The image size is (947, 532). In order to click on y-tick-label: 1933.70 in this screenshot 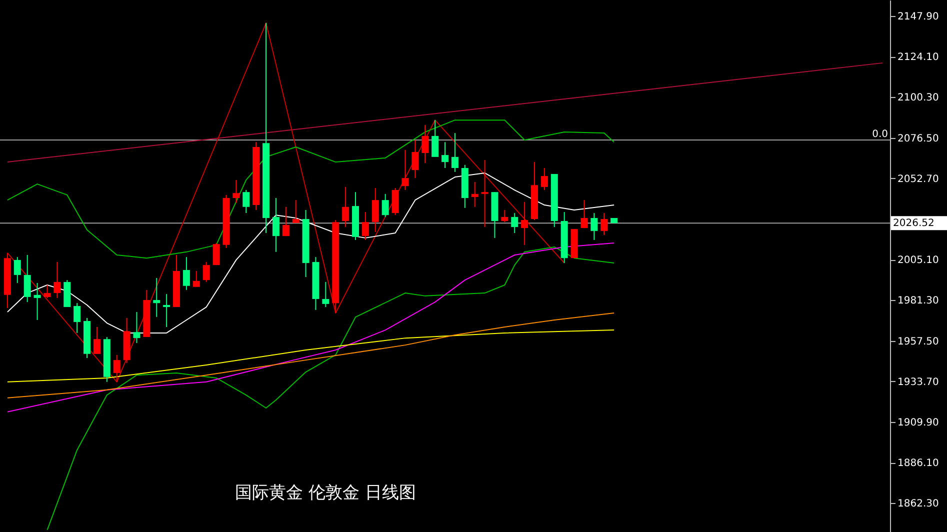, I will do `click(918, 382)`.